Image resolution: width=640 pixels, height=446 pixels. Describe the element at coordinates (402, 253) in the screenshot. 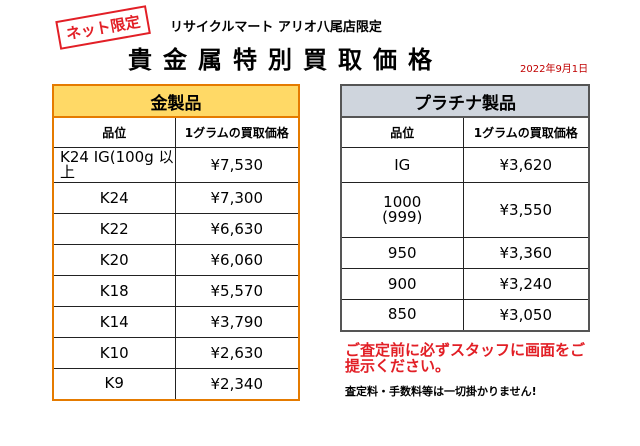

I see `grade-cell: 950` at that location.